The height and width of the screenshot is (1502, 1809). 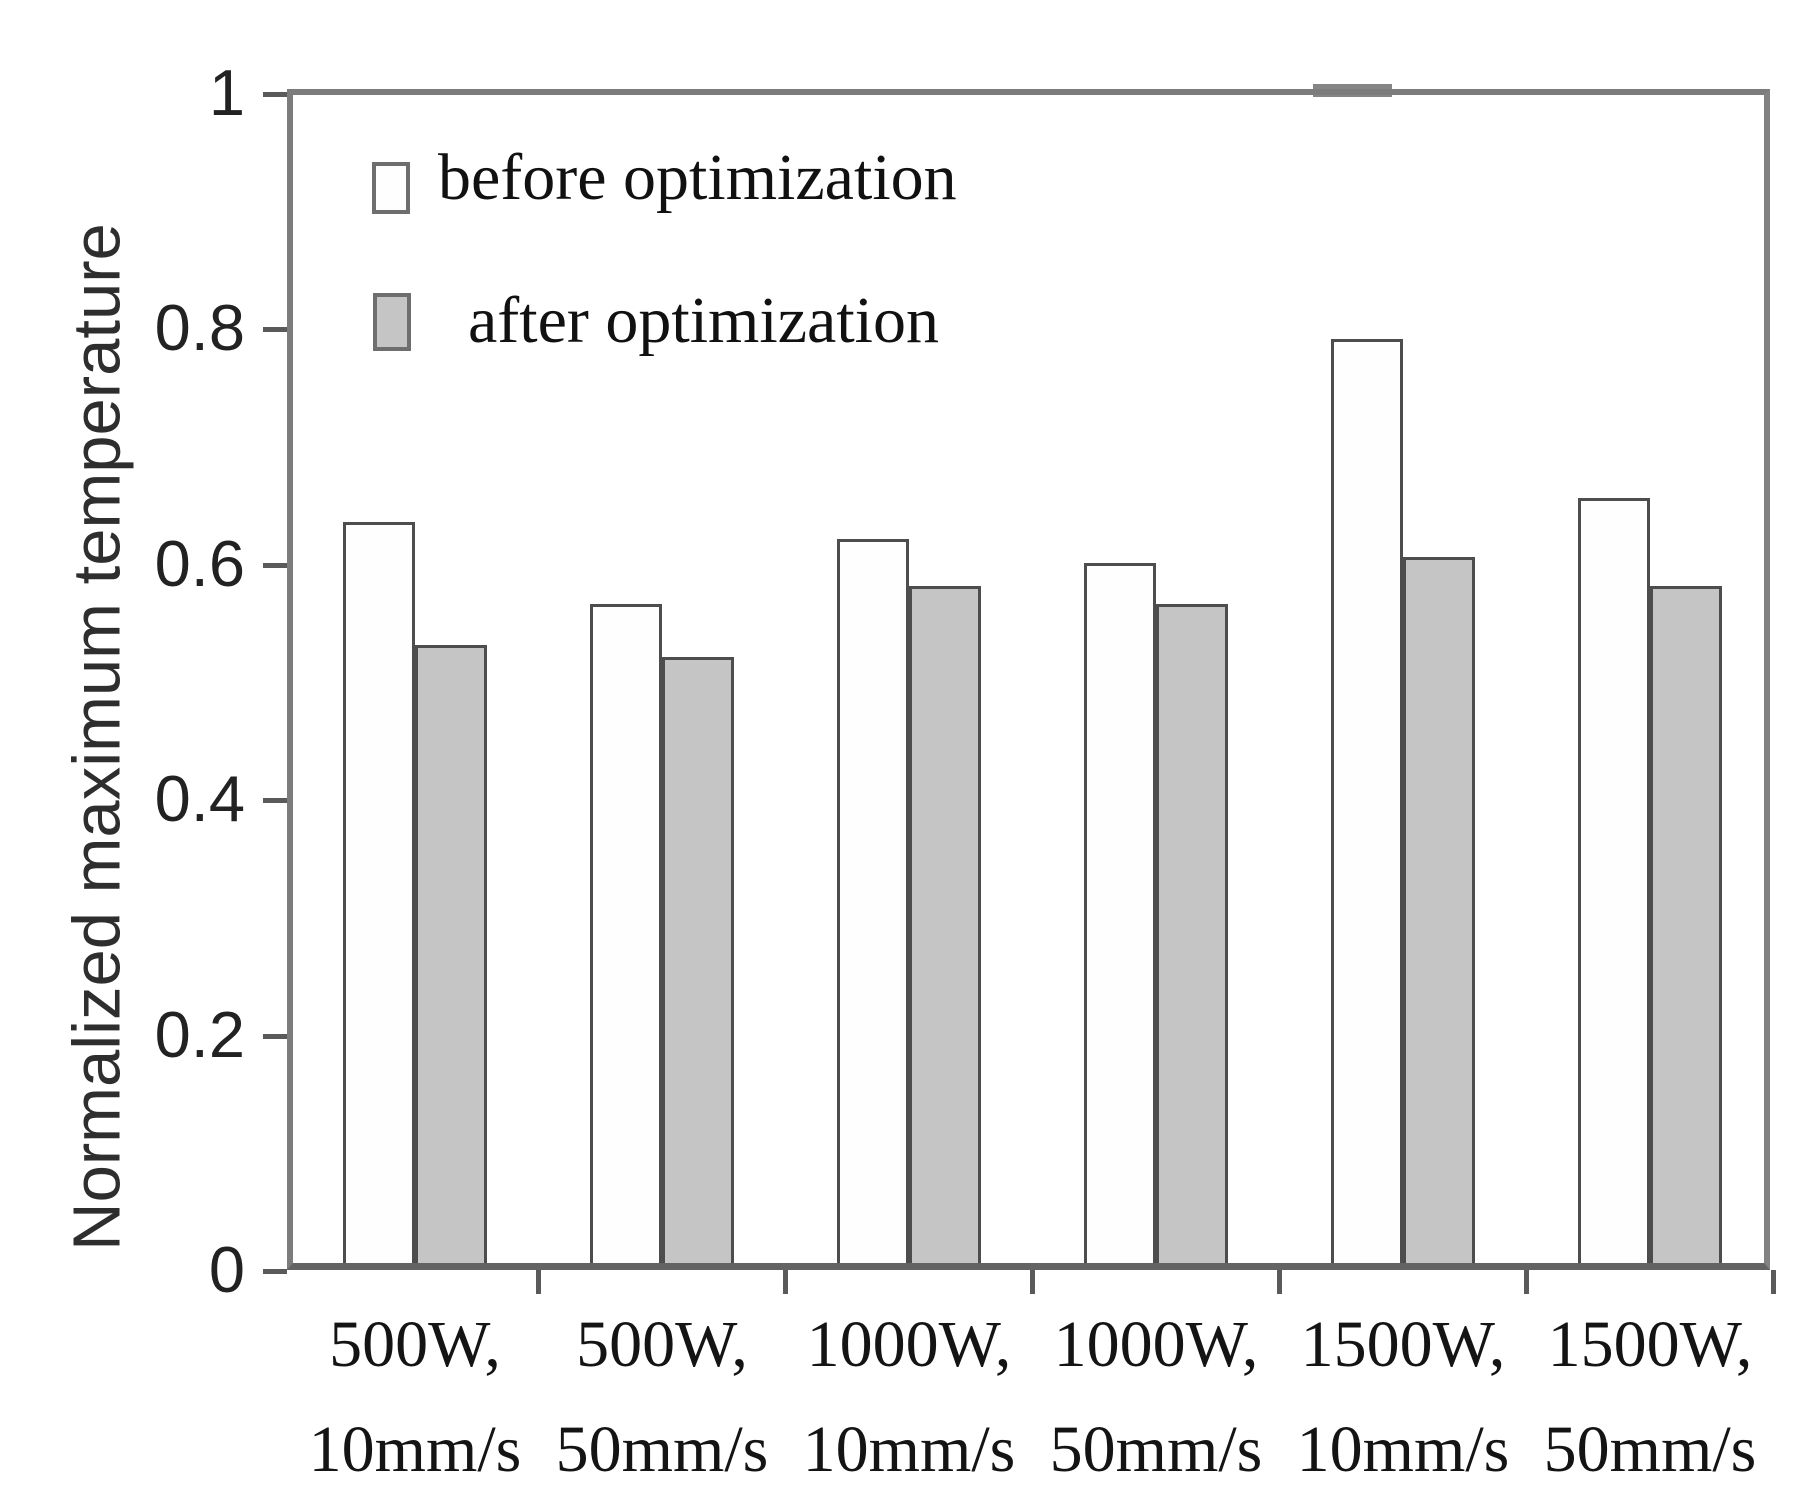 What do you see at coordinates (697, 177) in the screenshot?
I see `legend-label-before: before optimization` at bounding box center [697, 177].